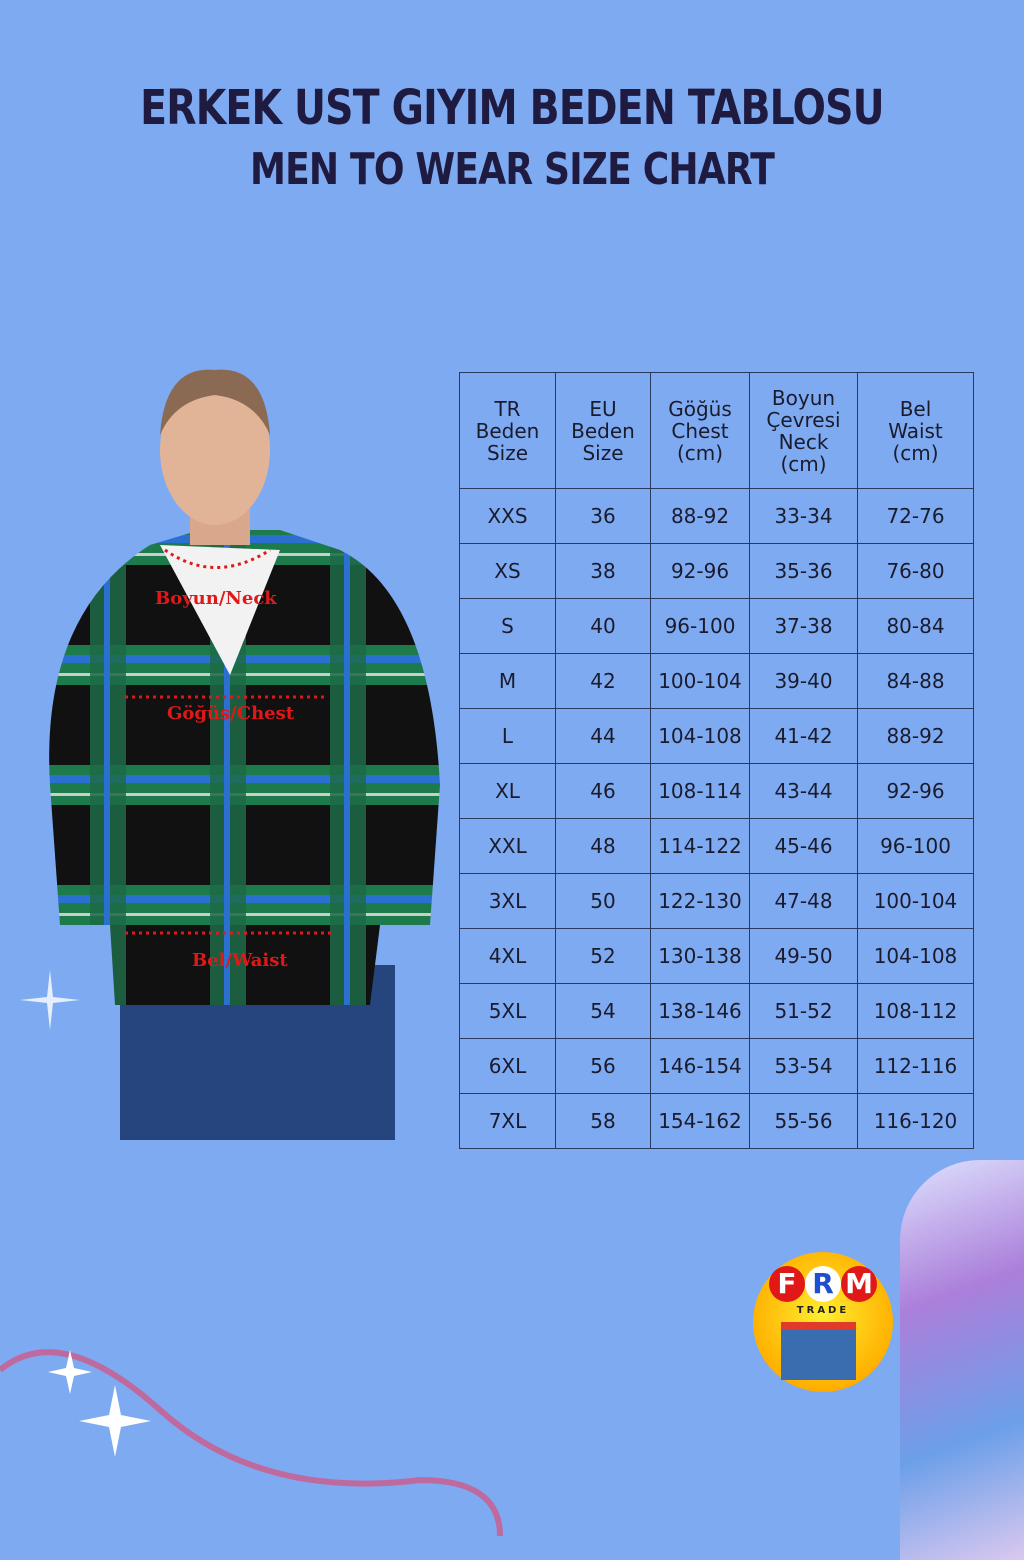 Image resolution: width=1024 pixels, height=1560 pixels. What do you see at coordinates (700, 1066) in the screenshot?
I see `table-cell: 146-154` at bounding box center [700, 1066].